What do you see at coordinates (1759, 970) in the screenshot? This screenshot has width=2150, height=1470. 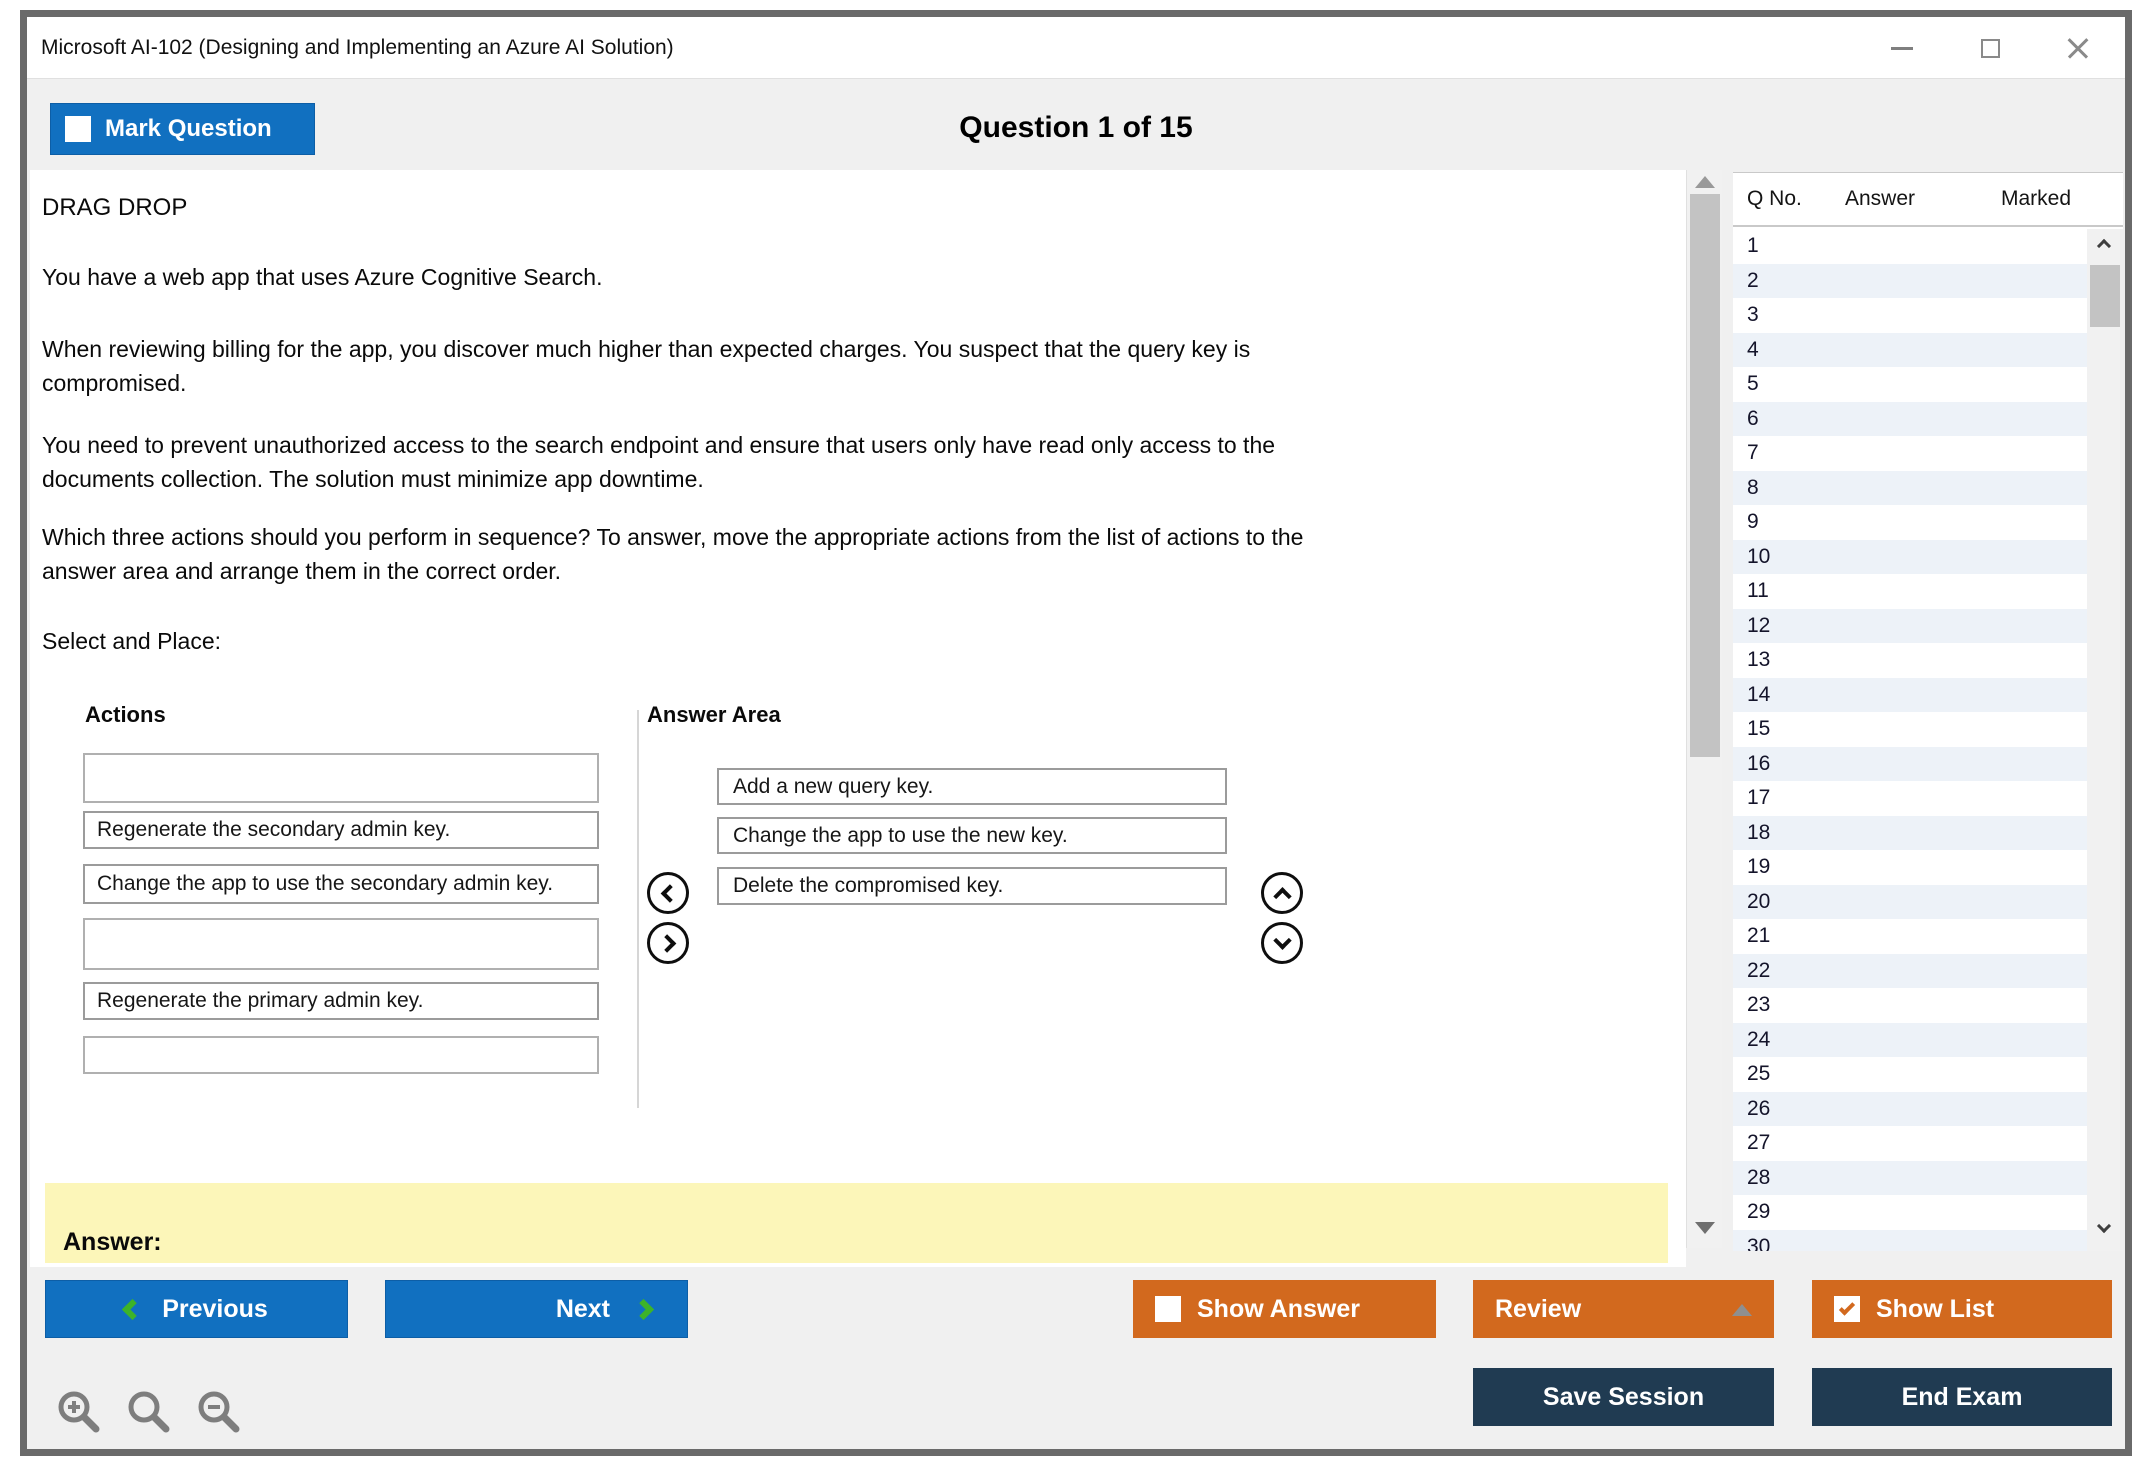 I see `question-number: 22` at bounding box center [1759, 970].